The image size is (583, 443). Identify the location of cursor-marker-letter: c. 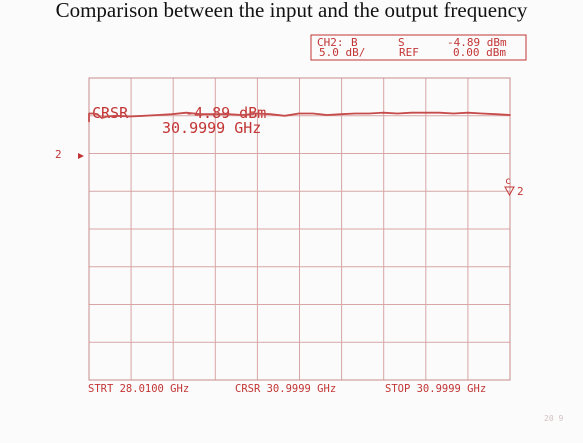
(508, 181).